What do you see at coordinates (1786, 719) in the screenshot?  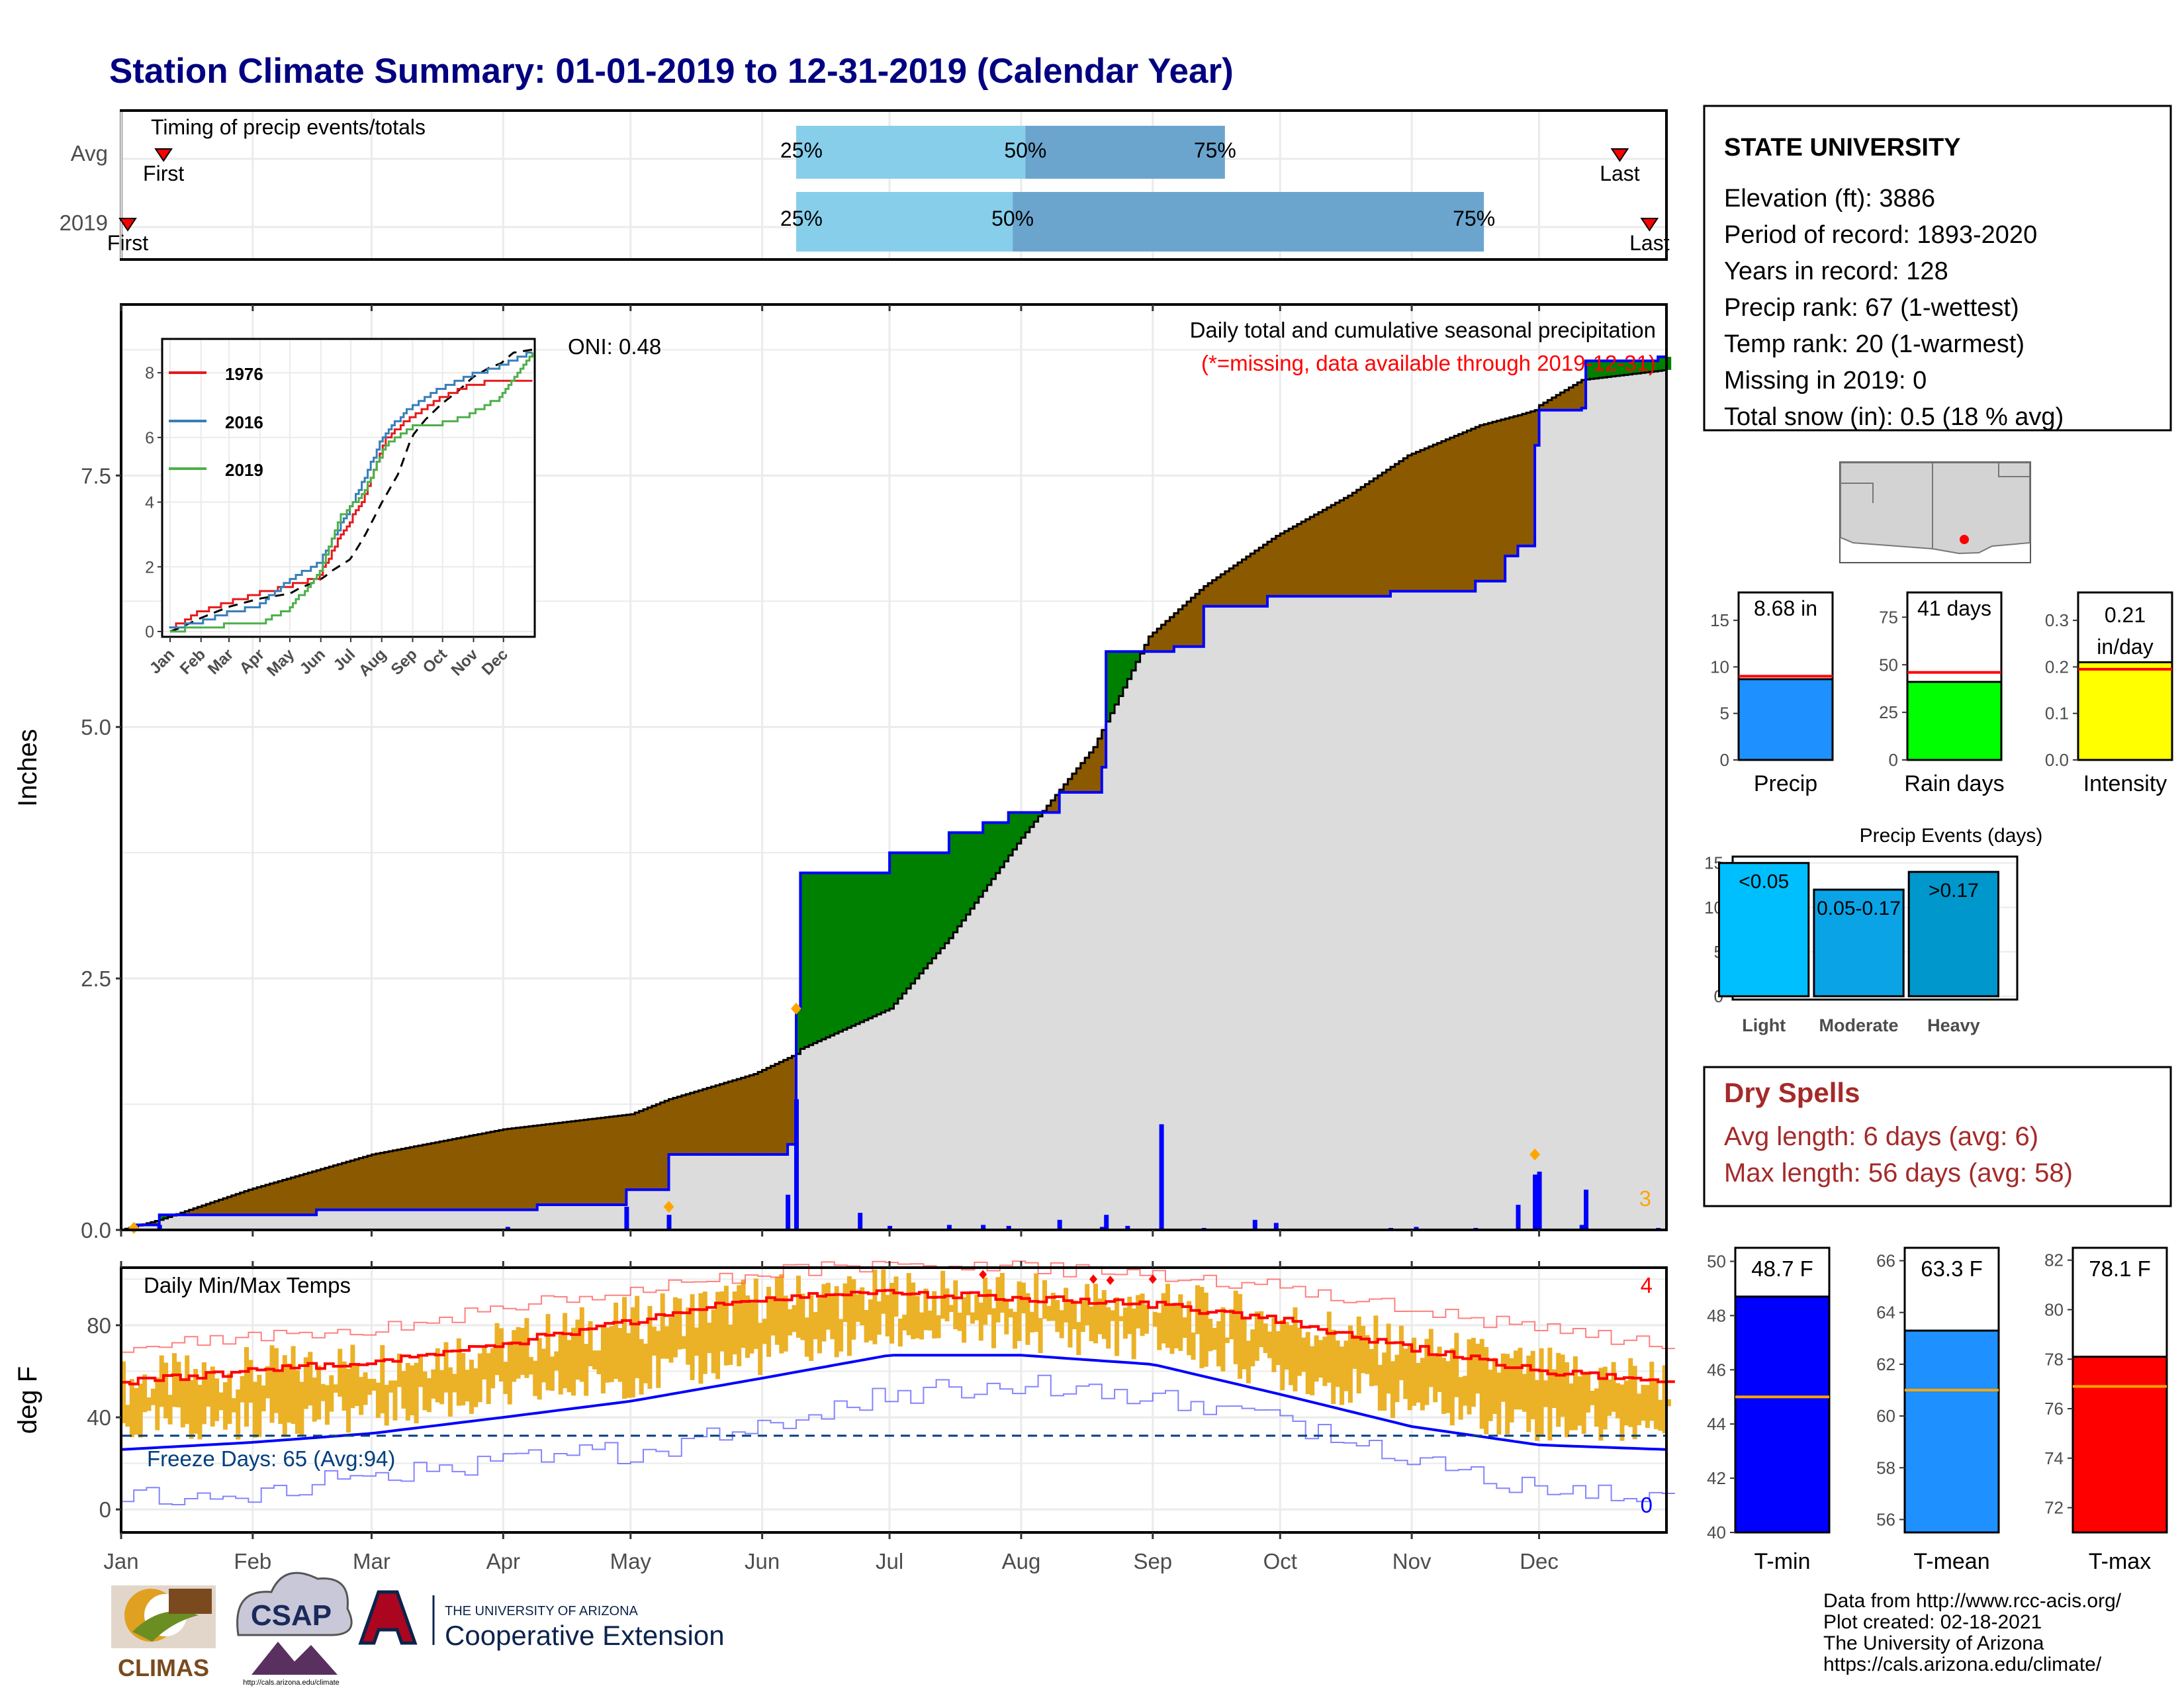 I see `summary-bar-precip` at bounding box center [1786, 719].